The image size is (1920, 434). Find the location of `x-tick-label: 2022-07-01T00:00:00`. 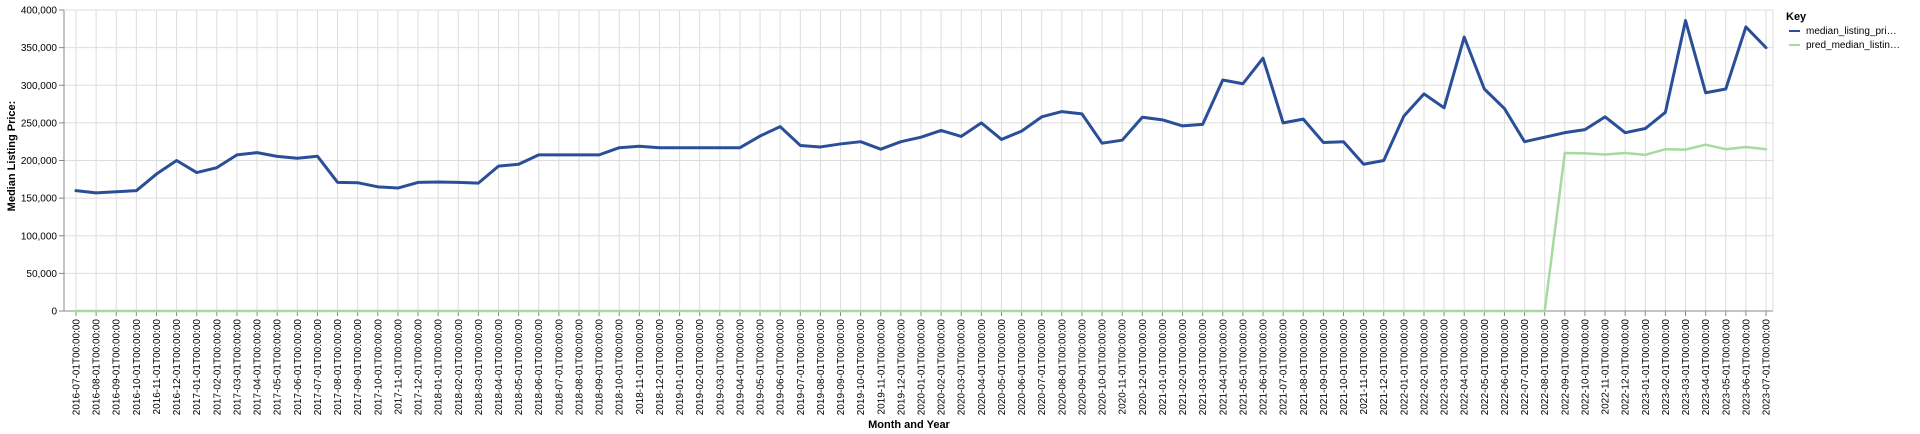

x-tick-label: 2022-07-01T00:00:00 is located at coordinates (1525, 367).